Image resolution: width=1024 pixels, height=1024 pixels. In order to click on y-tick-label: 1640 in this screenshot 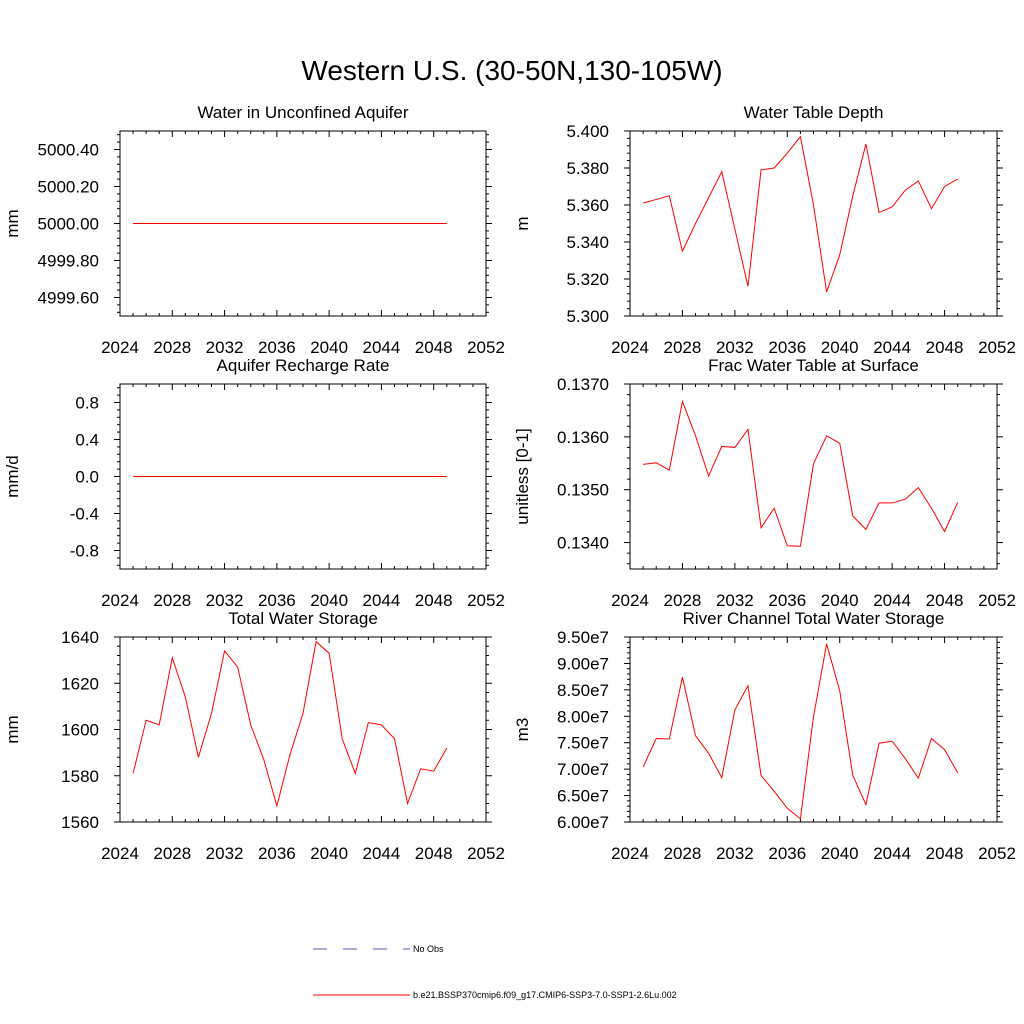, I will do `click(80, 637)`.